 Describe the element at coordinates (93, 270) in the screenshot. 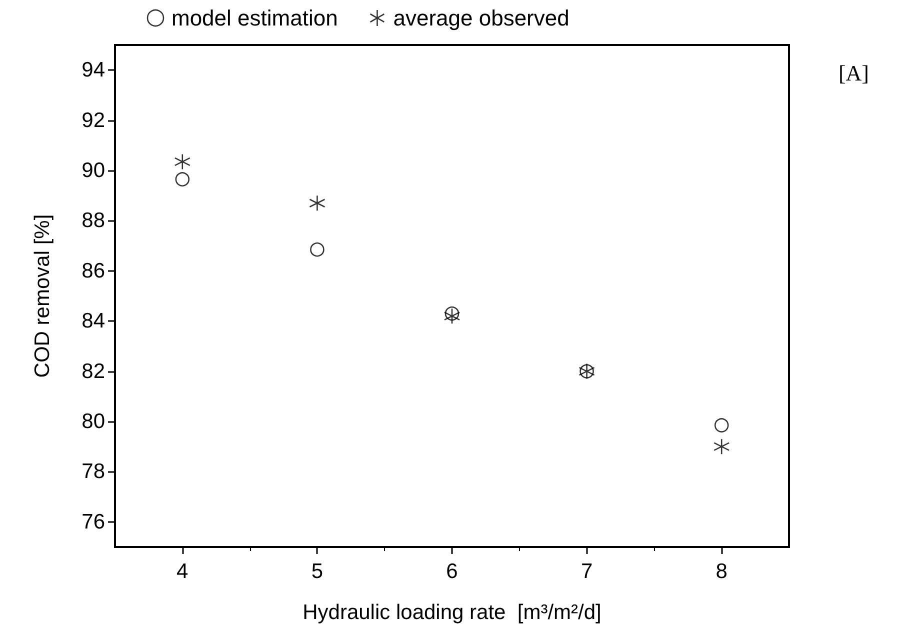

I see `y-tick-label: 86` at that location.